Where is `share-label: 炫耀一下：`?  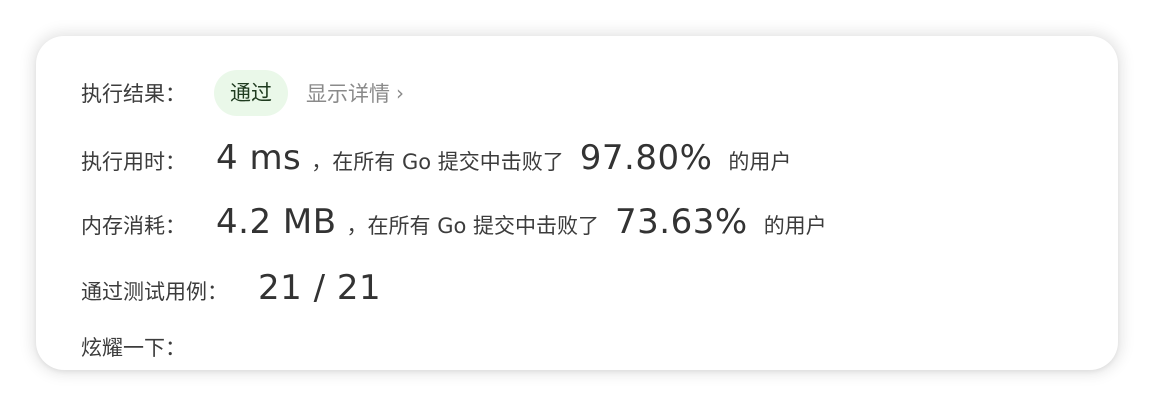
share-label: 炫耀一下： is located at coordinates (133, 348).